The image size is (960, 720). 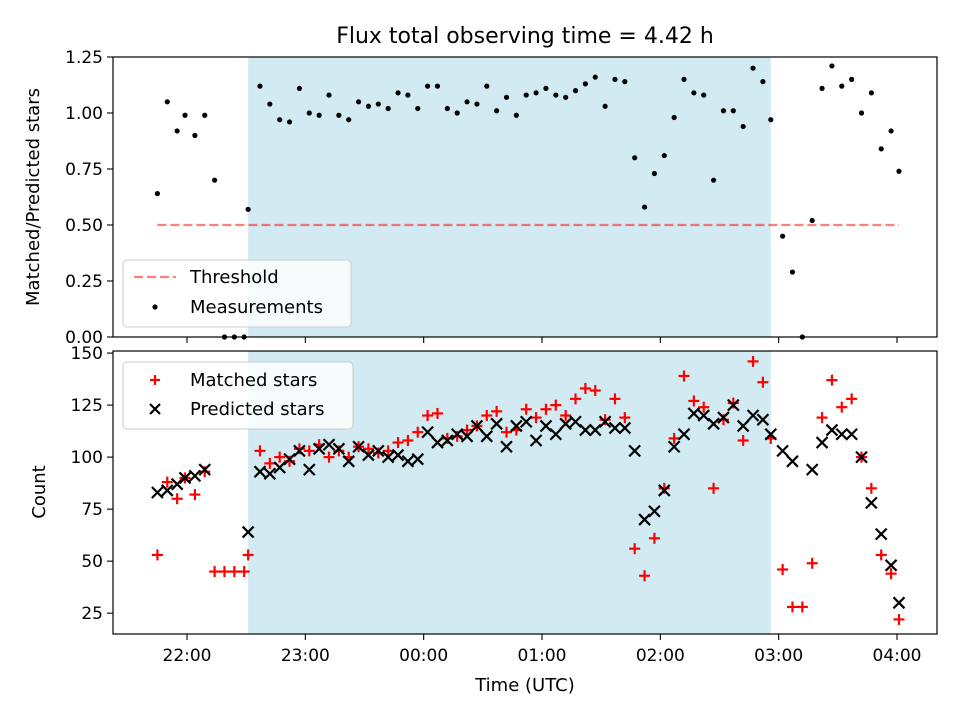 I want to click on chart-title: Flux total observing time = 4.42 h, so click(x=525, y=36).